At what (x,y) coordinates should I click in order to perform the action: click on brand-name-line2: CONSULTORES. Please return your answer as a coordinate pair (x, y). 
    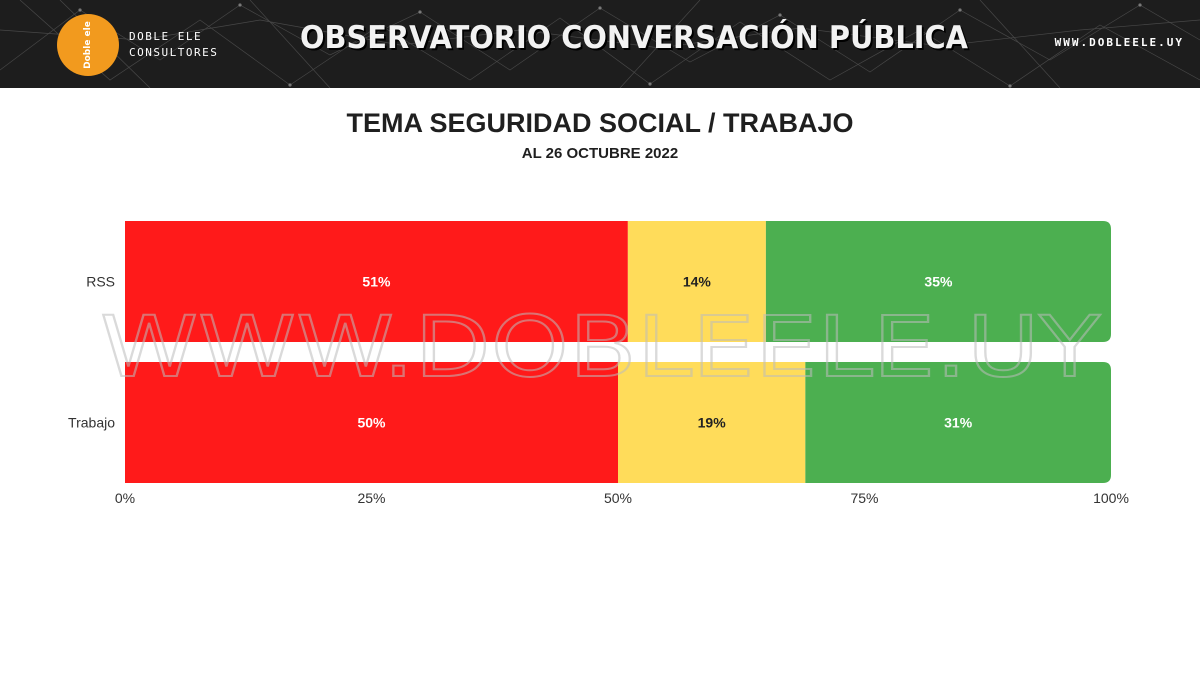
    Looking at the image, I should click on (174, 52).